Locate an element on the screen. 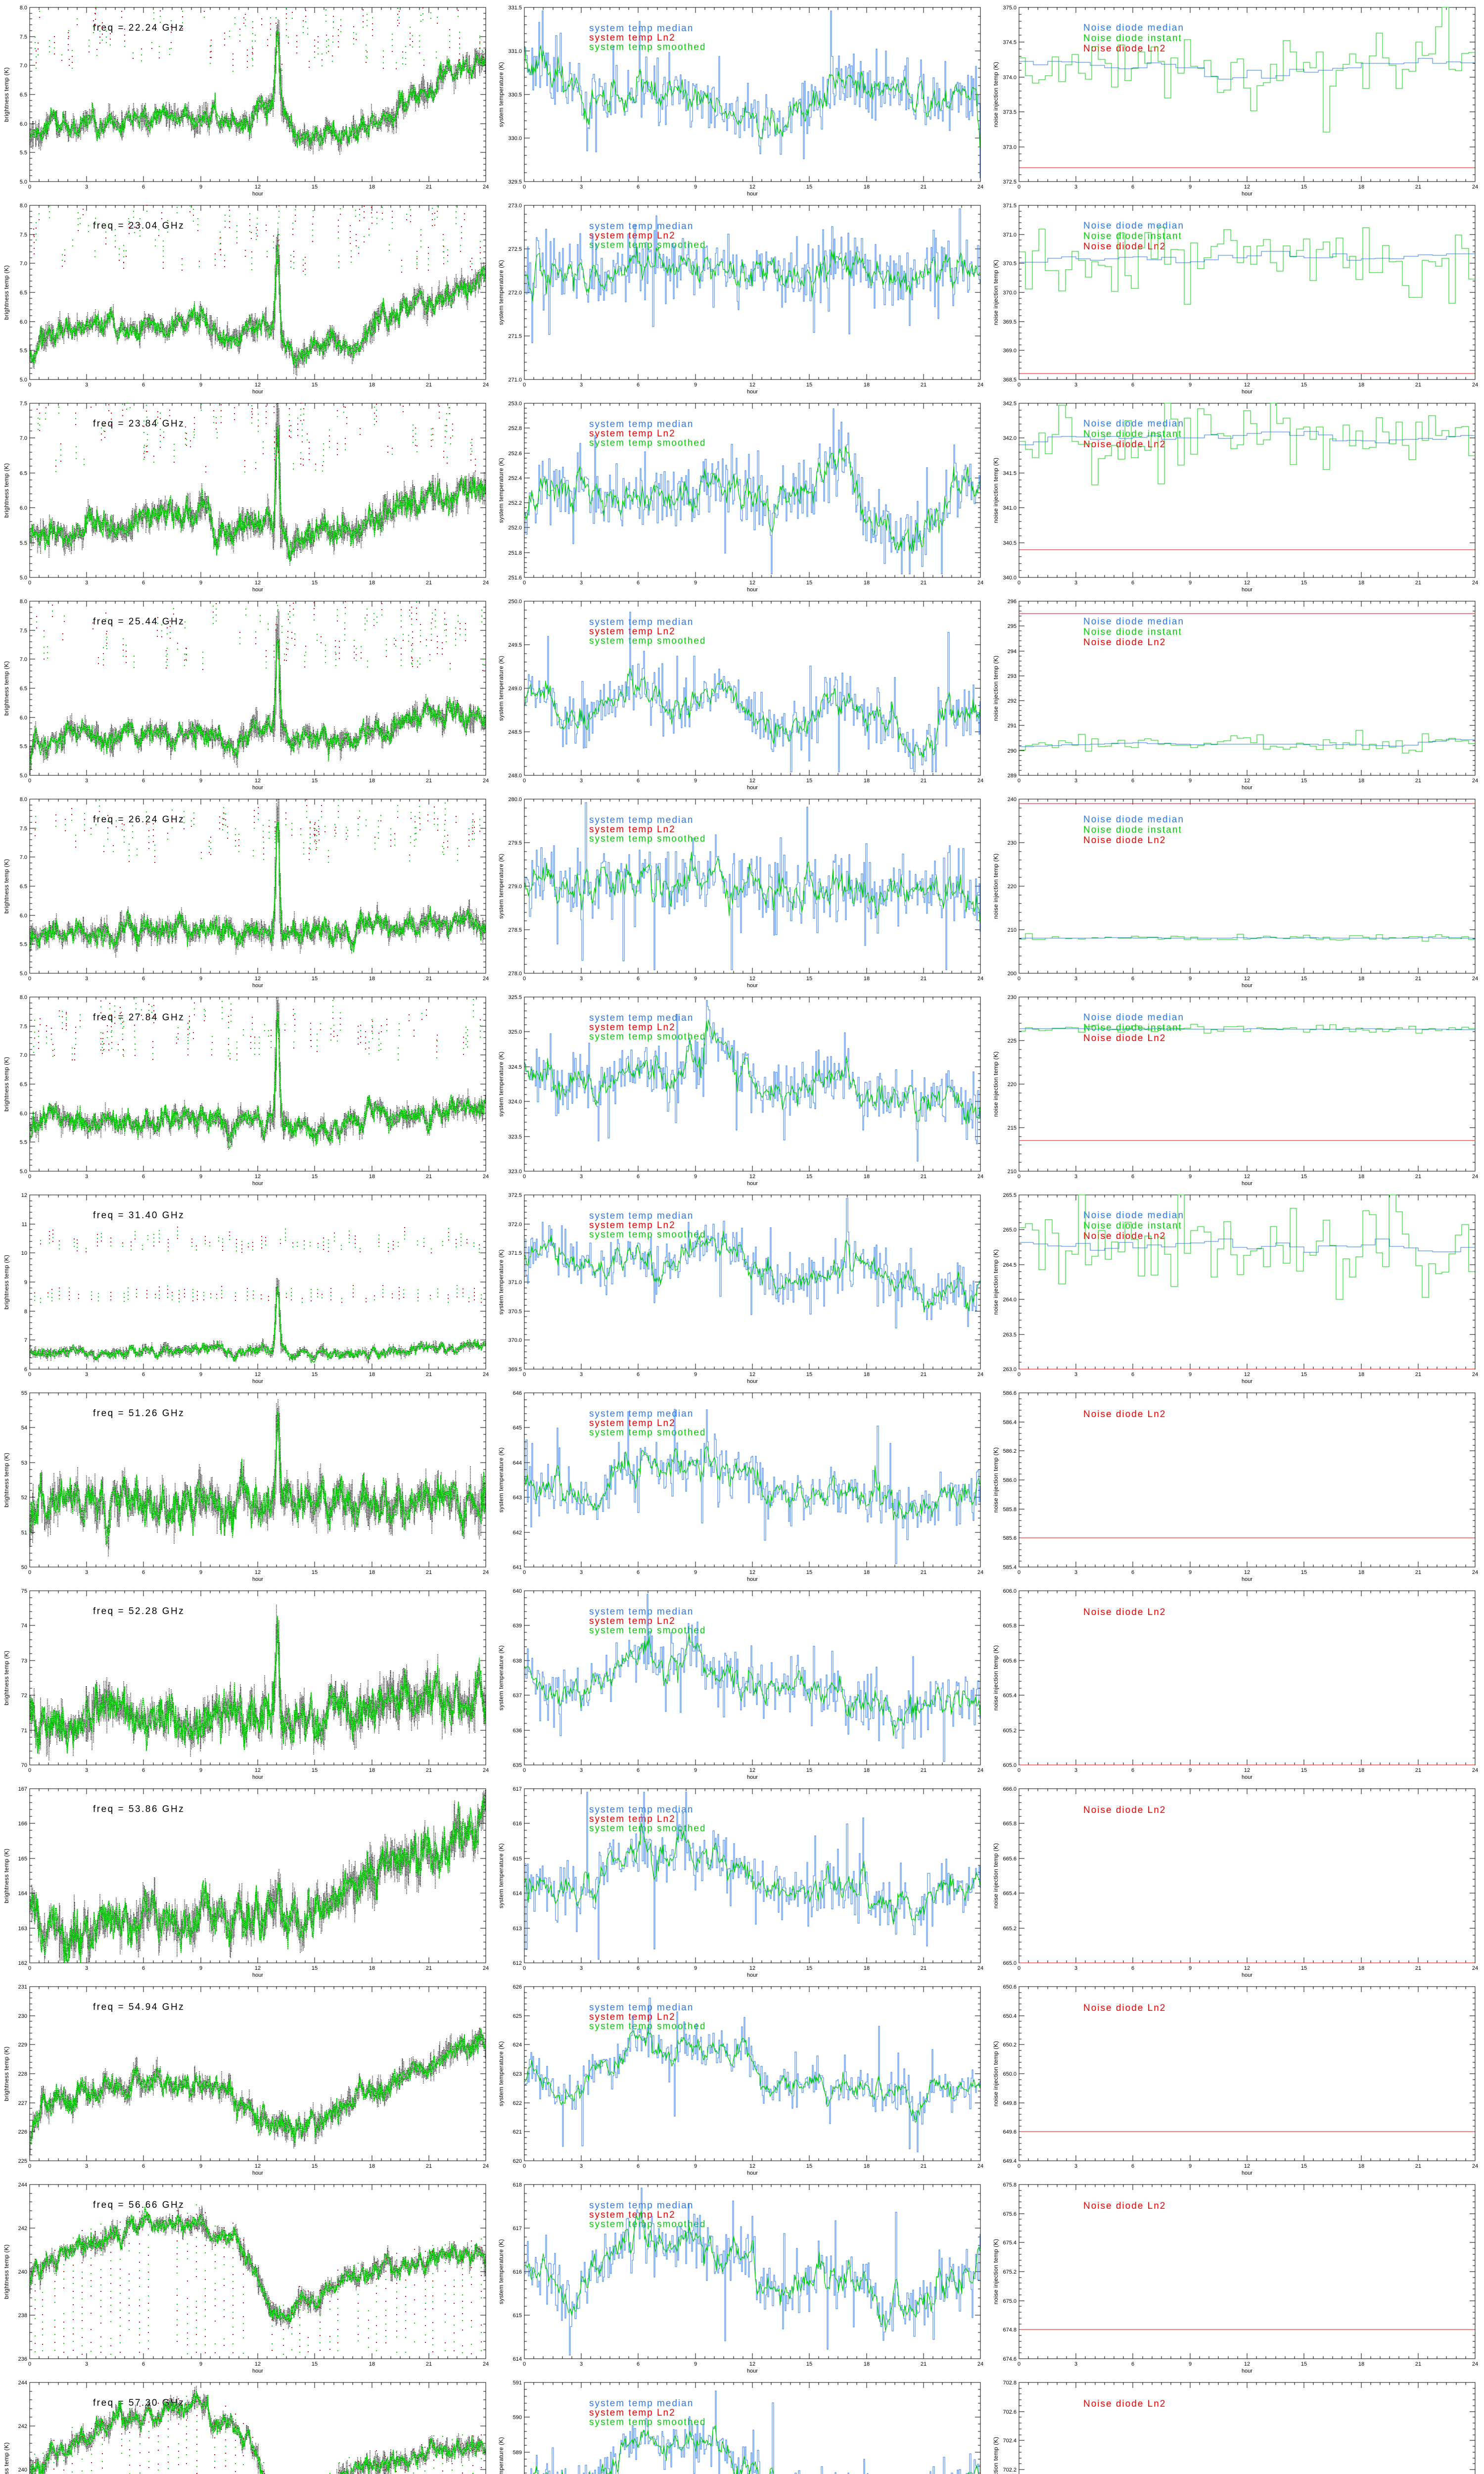 Image resolution: width=1484 pixels, height=2474 pixels. svg-text: 666.0 is located at coordinates (1010, 1789).